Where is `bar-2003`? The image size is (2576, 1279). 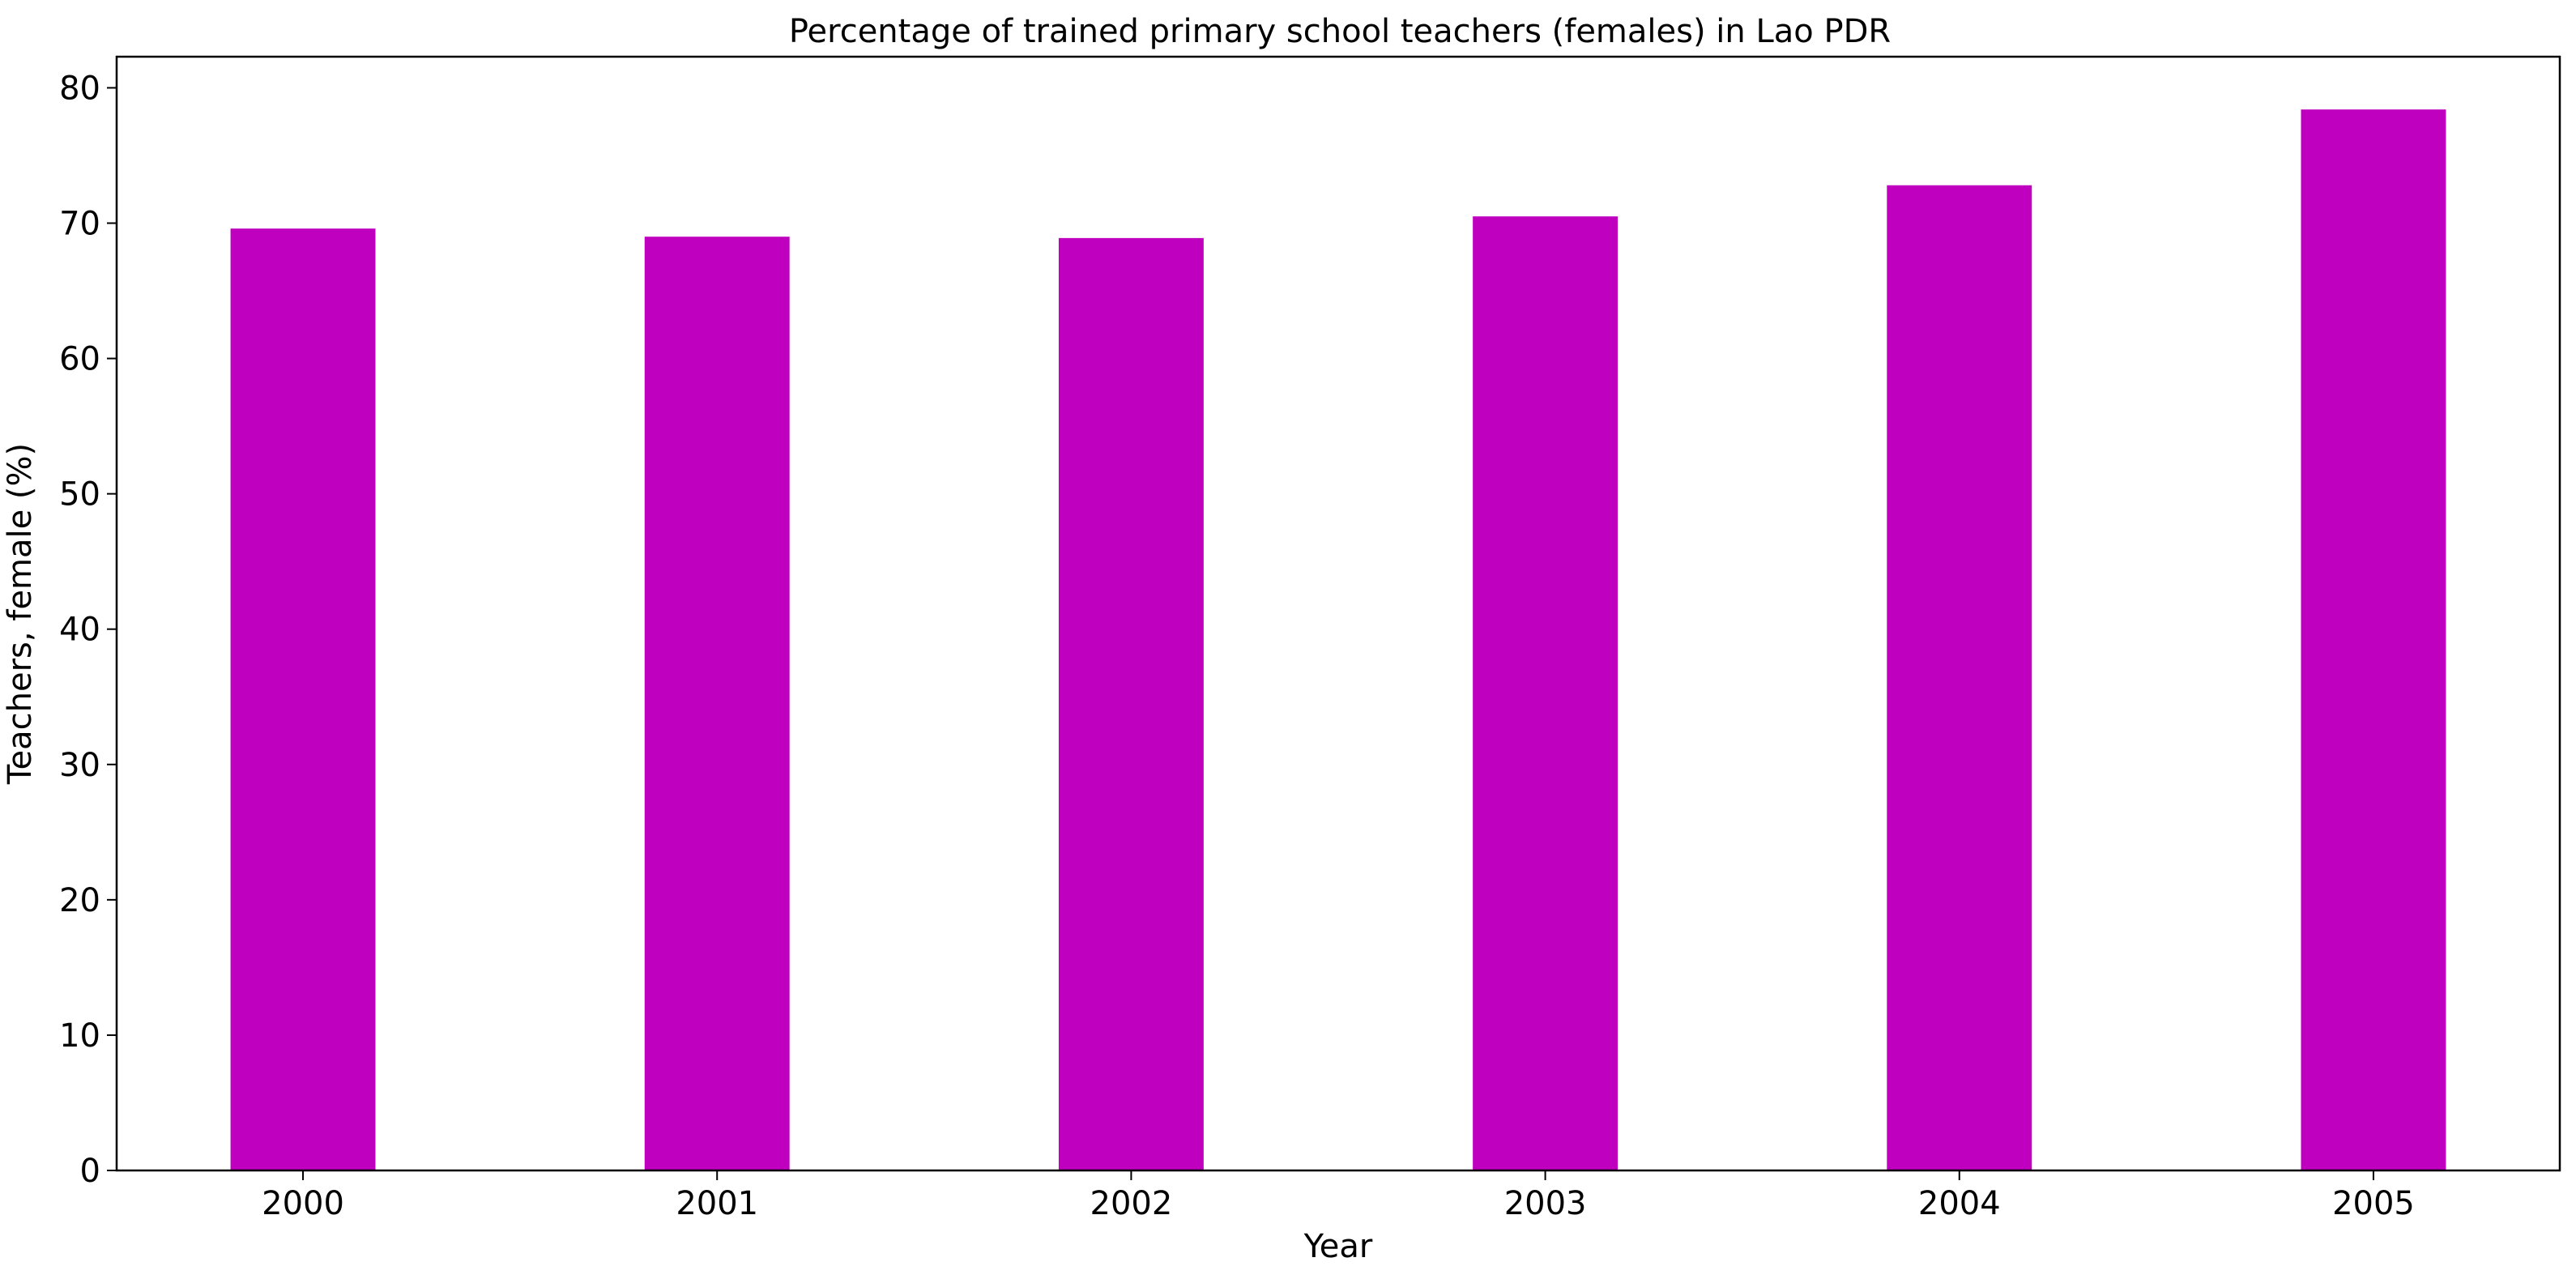 bar-2003 is located at coordinates (1546, 693).